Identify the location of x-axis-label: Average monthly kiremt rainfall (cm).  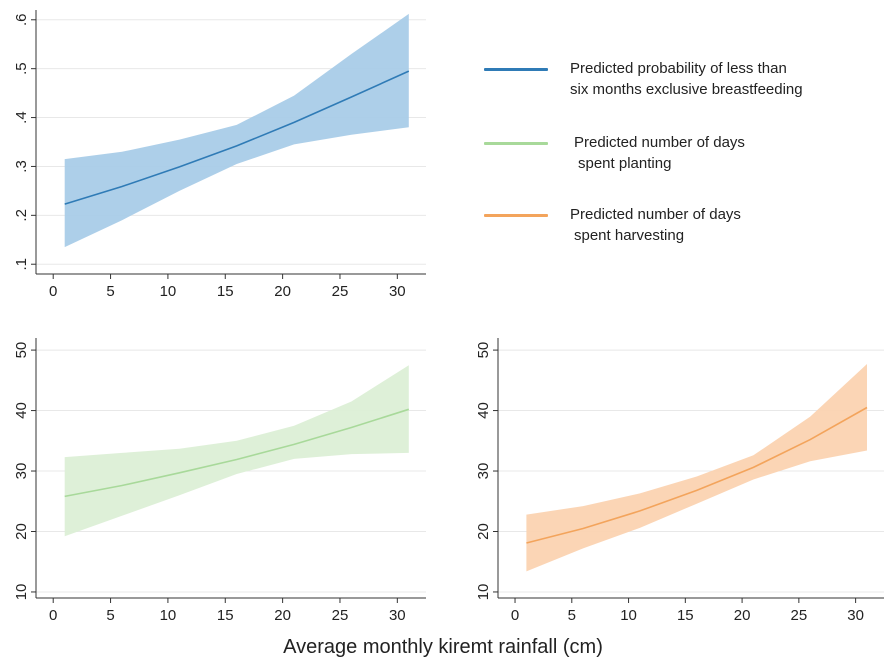
(443, 647).